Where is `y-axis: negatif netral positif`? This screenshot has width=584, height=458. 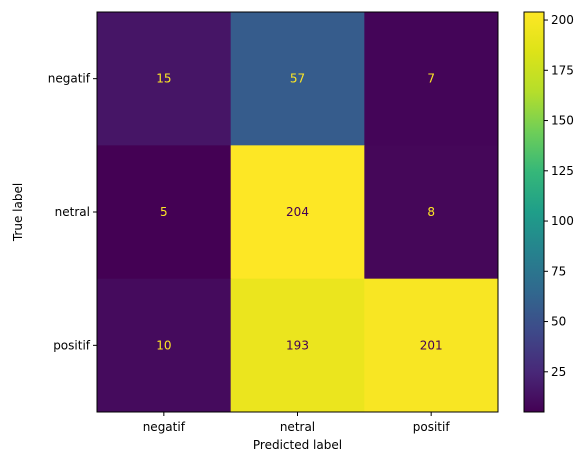 y-axis: negatif netral positif is located at coordinates (72, 212).